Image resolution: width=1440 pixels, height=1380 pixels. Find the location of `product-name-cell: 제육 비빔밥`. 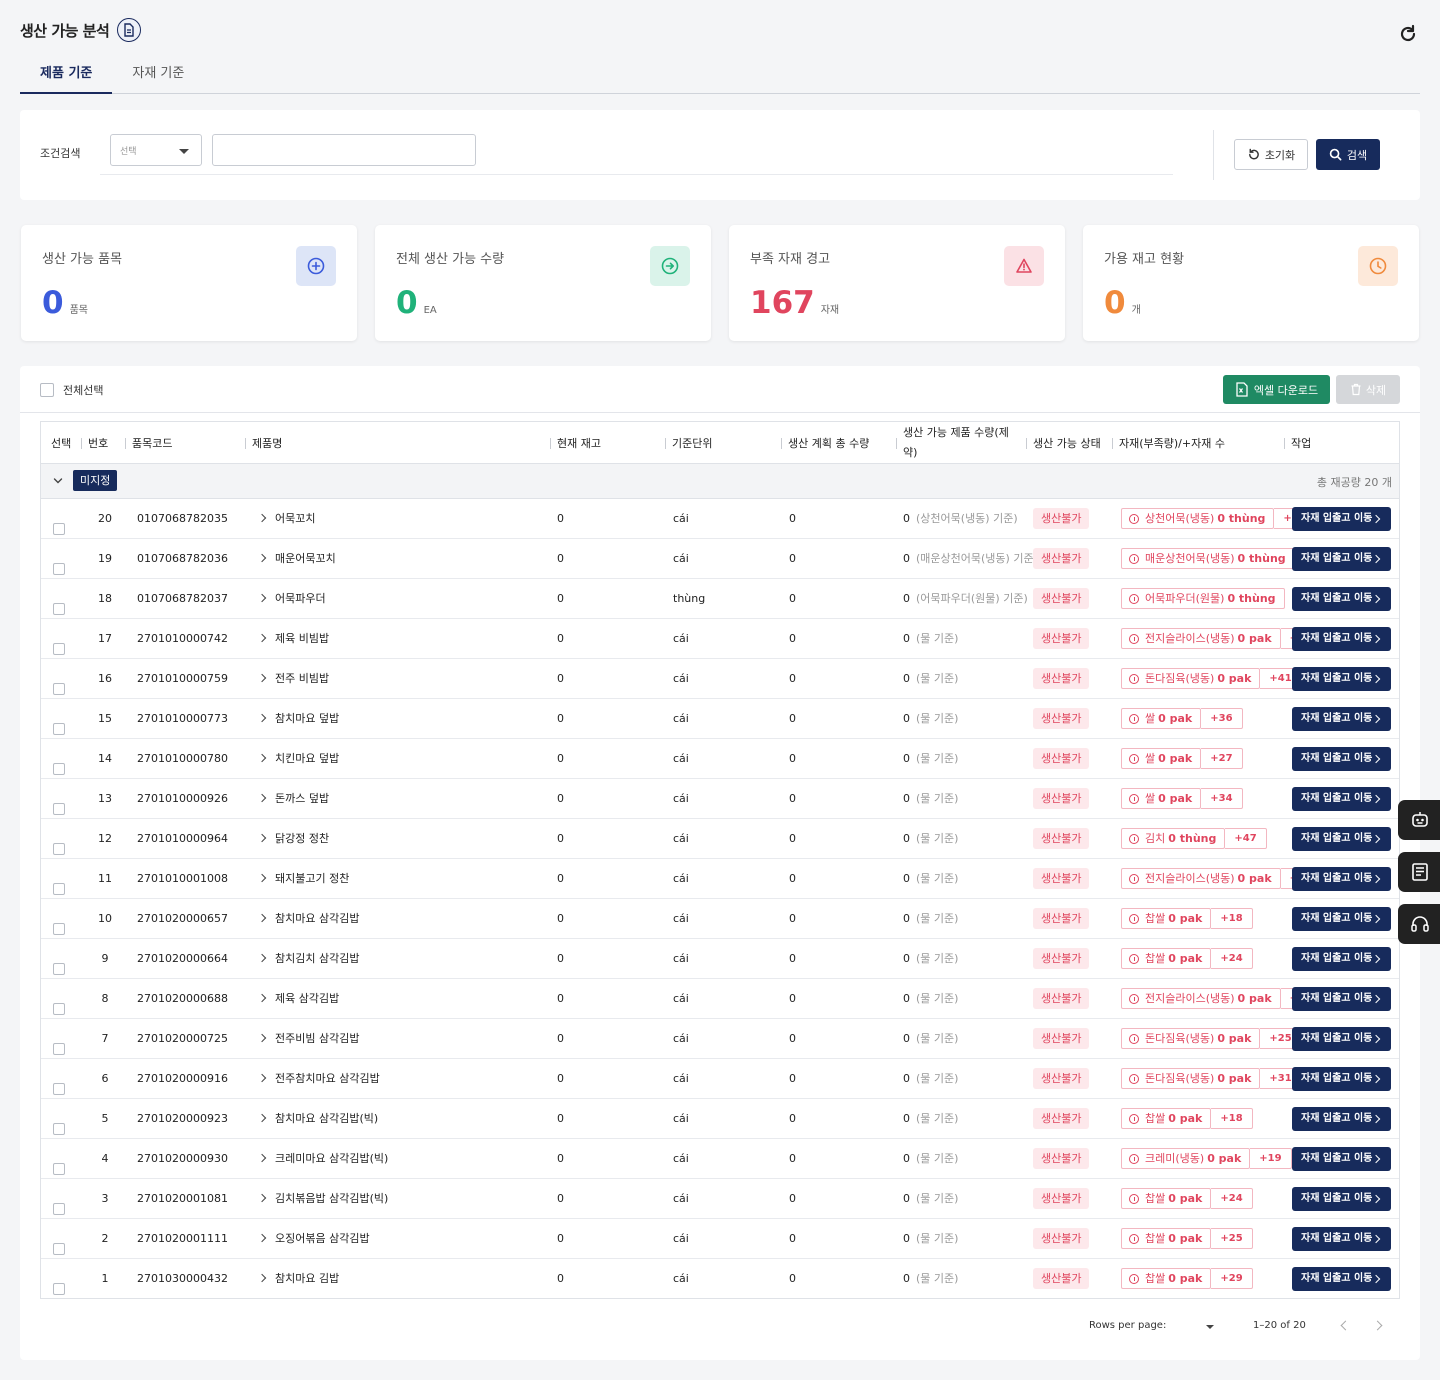

product-name-cell: 제육 비빔밥 is located at coordinates (293, 638).